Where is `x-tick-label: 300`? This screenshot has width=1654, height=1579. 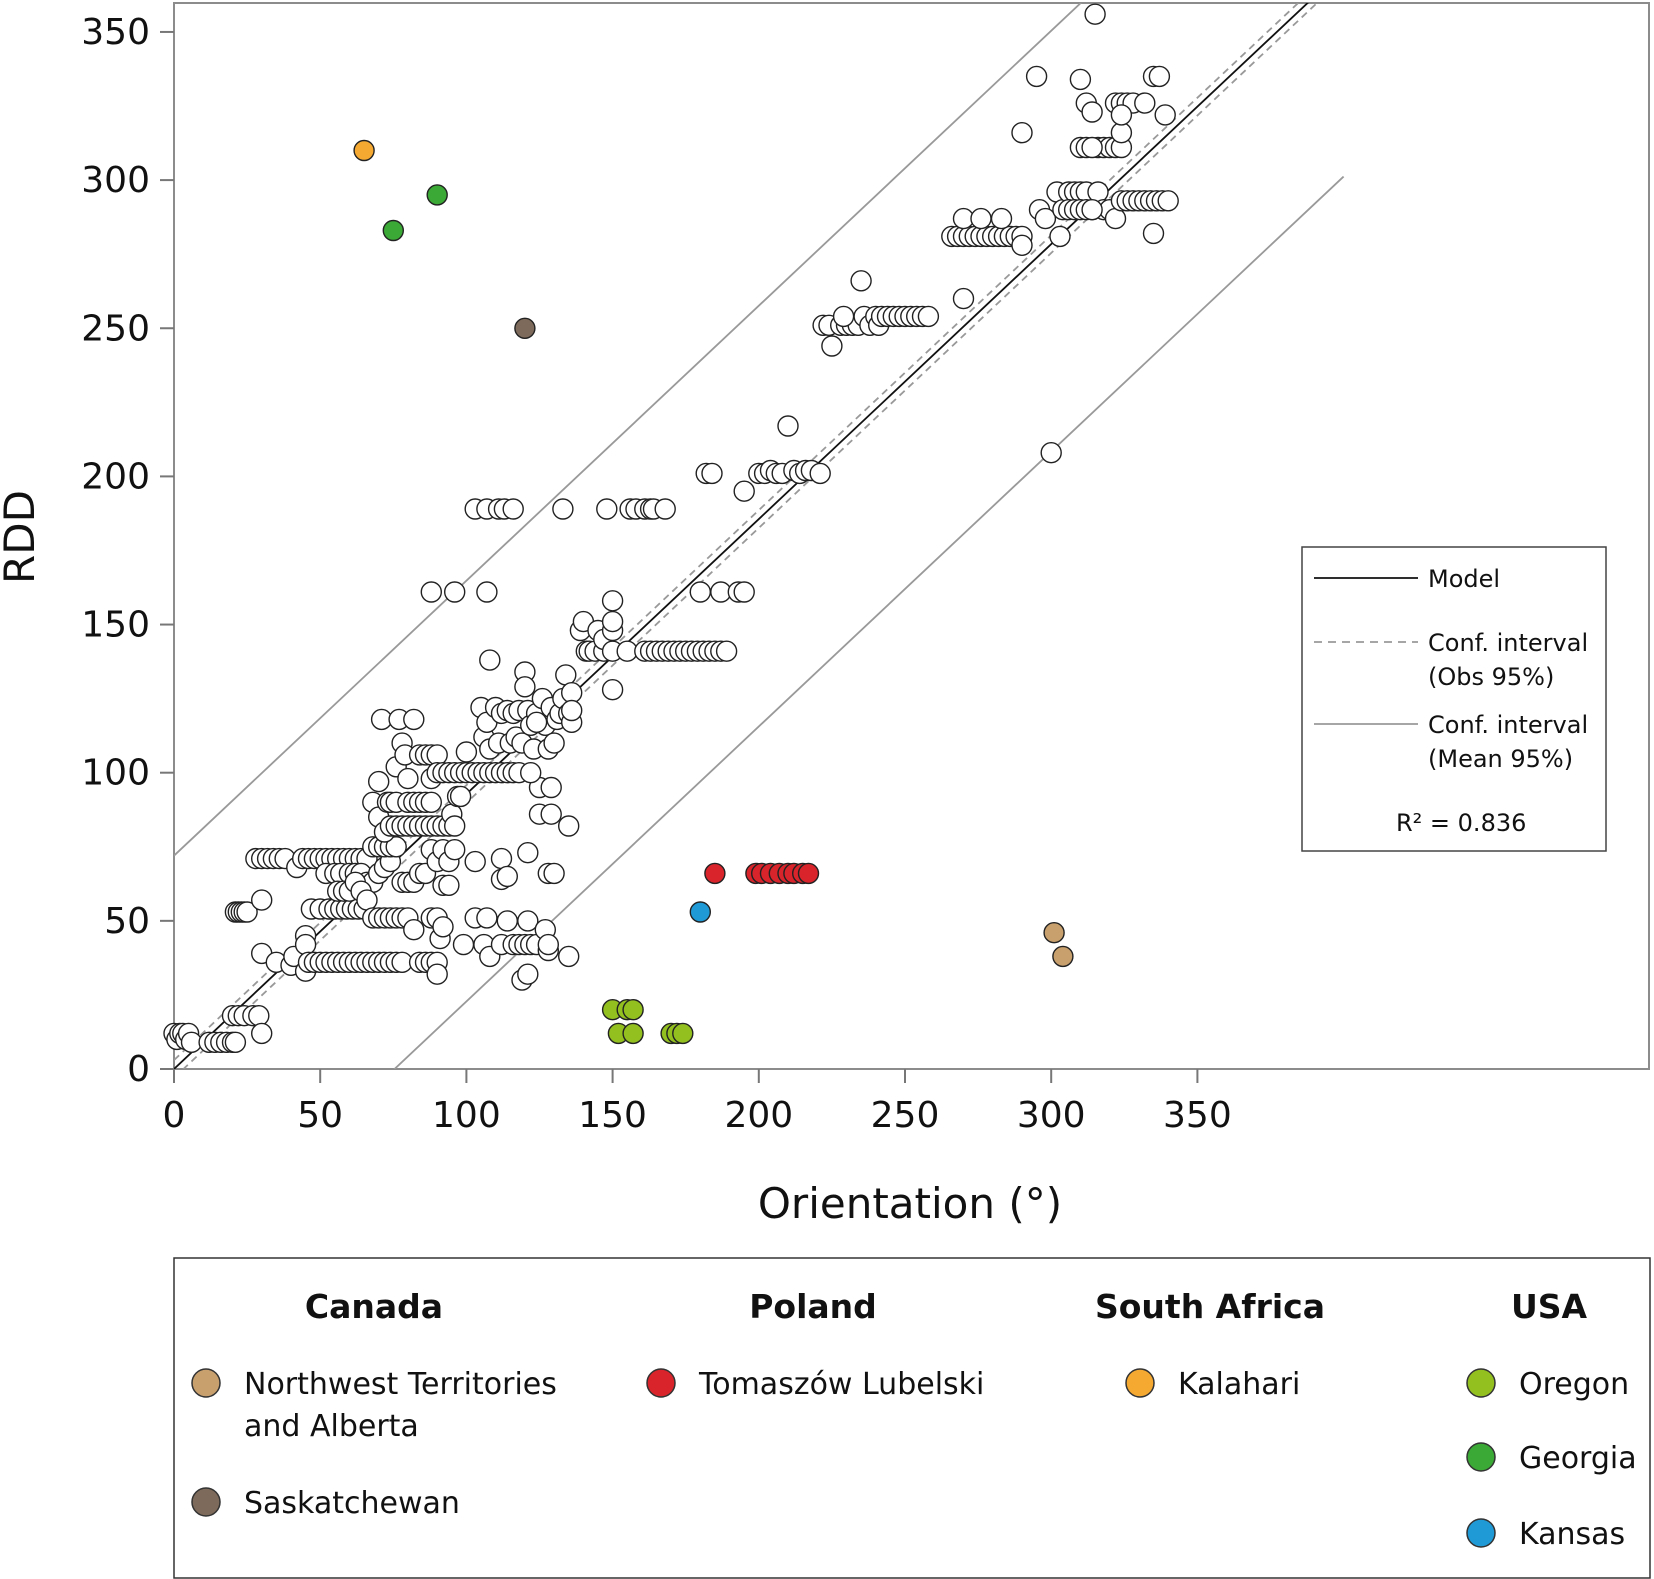 x-tick-label: 300 is located at coordinates (1051, 1115).